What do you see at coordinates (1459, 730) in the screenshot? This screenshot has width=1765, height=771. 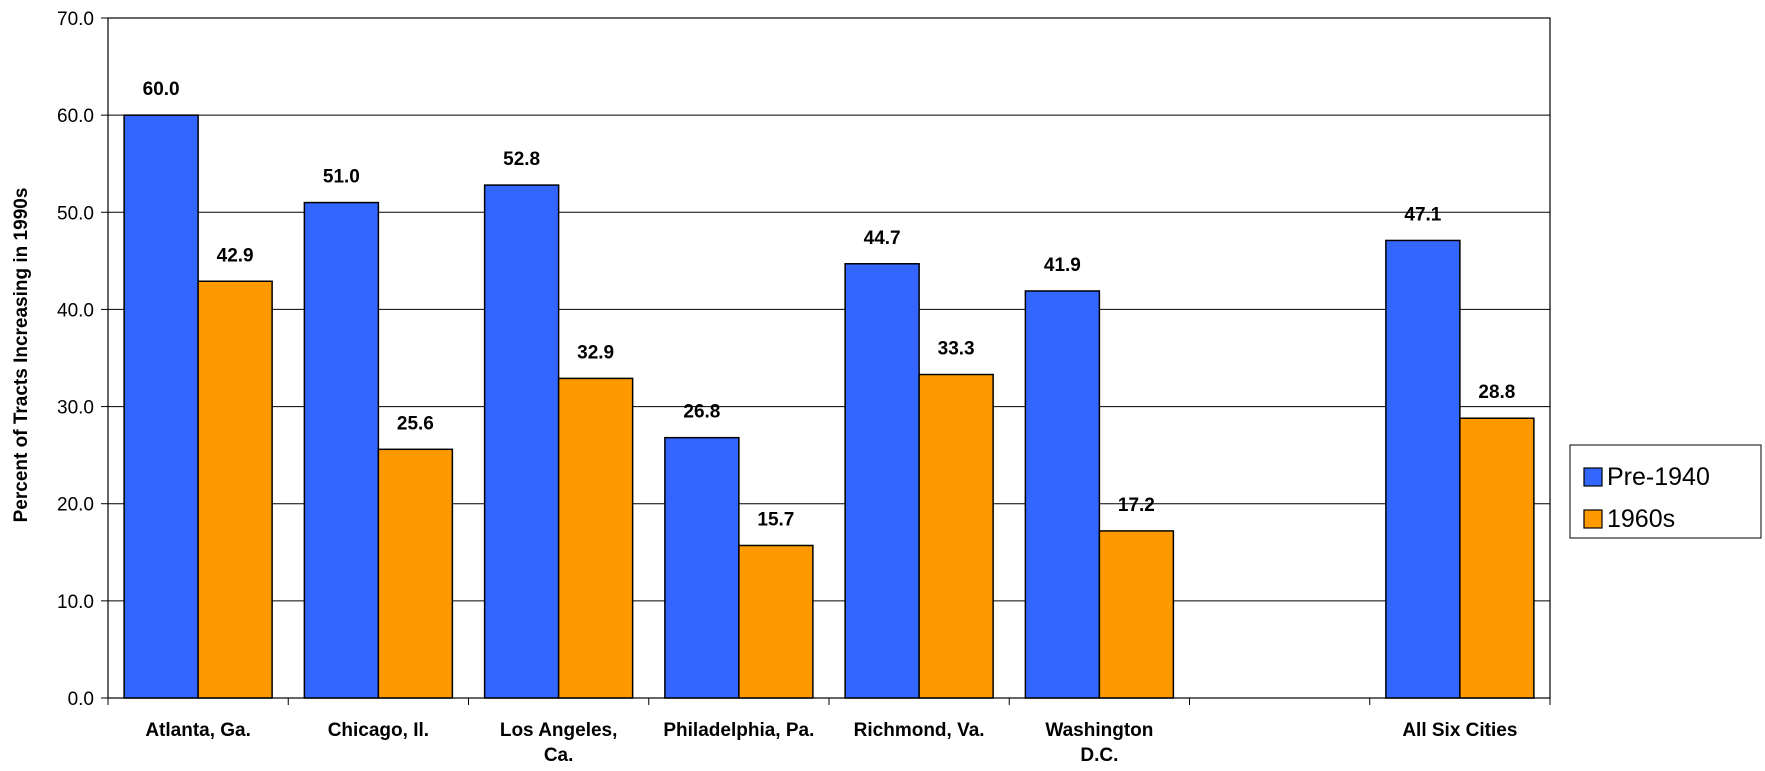 I see `x-category-label: All Six Cities` at bounding box center [1459, 730].